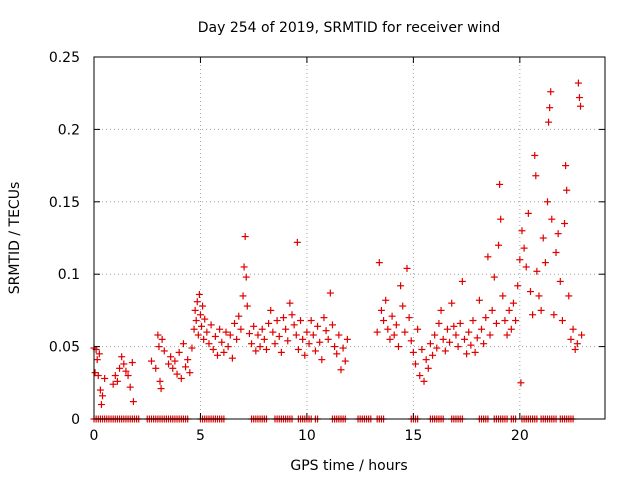 The height and width of the screenshot is (485, 640). Describe the element at coordinates (348, 466) in the screenshot. I see `x-axis-label: GPS time / hours` at that location.